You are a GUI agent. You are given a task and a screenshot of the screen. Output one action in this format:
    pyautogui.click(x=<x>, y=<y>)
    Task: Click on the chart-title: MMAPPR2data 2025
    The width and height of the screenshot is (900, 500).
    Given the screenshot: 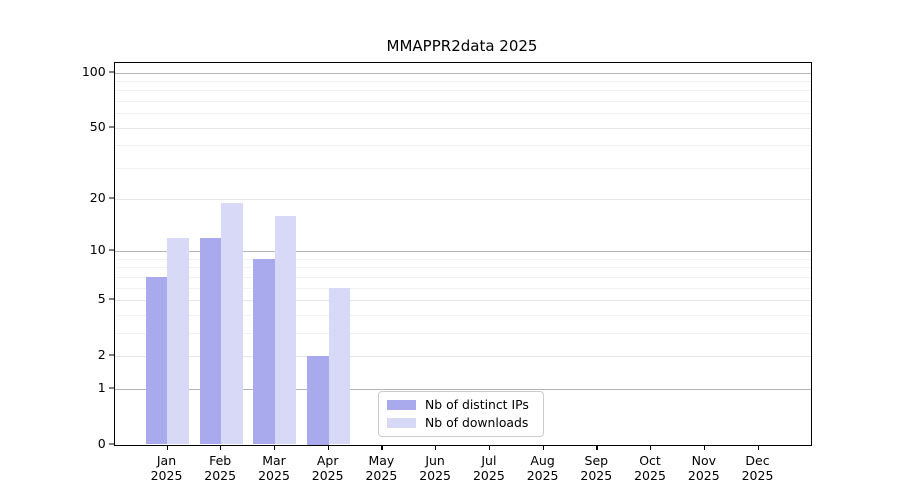 What is the action you would take?
    pyautogui.click(x=462, y=46)
    